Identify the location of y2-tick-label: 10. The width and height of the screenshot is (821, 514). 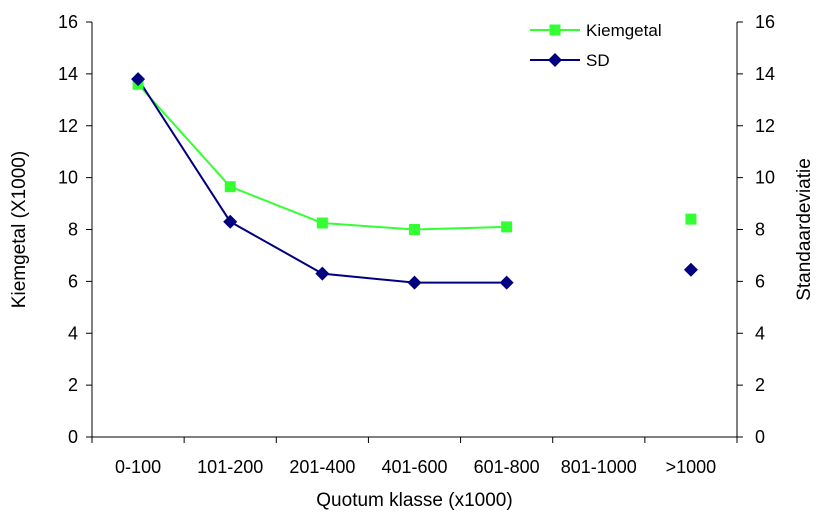
(765, 178).